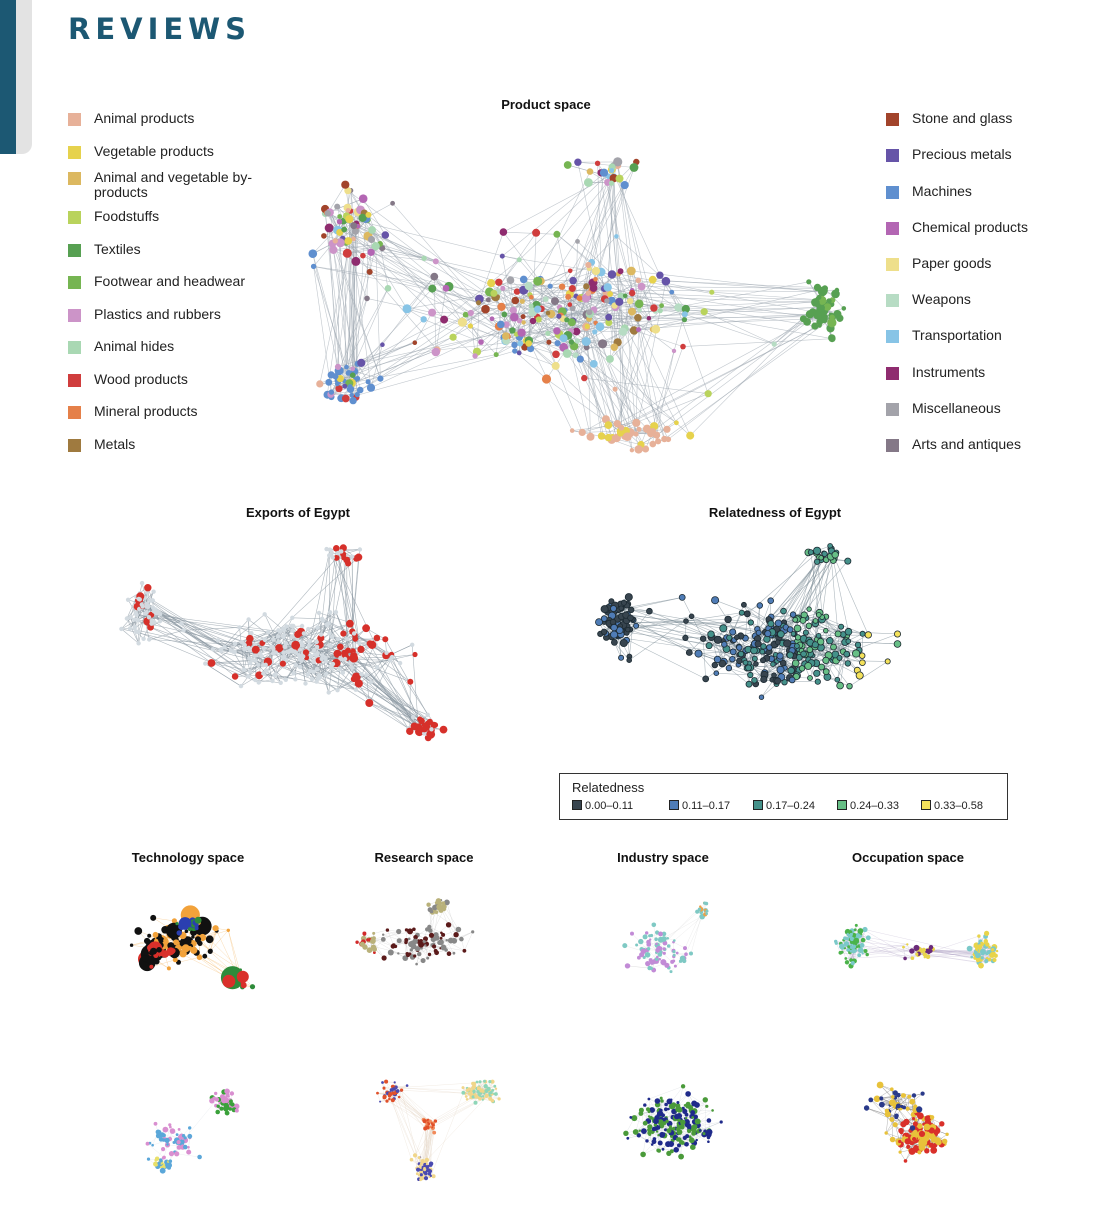  What do you see at coordinates (602, 806) in the screenshot?
I see `relatedness-bin: 0.00–0.11` at bounding box center [602, 806].